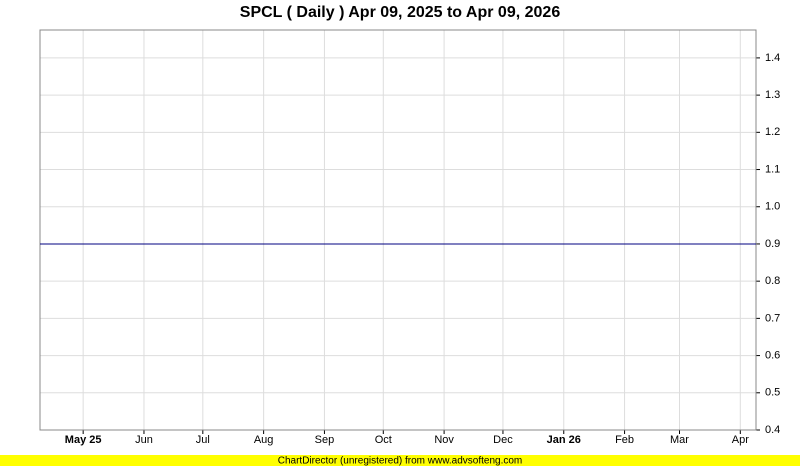 The image size is (800, 466). I want to click on x-tick-label: Dec, so click(503, 440).